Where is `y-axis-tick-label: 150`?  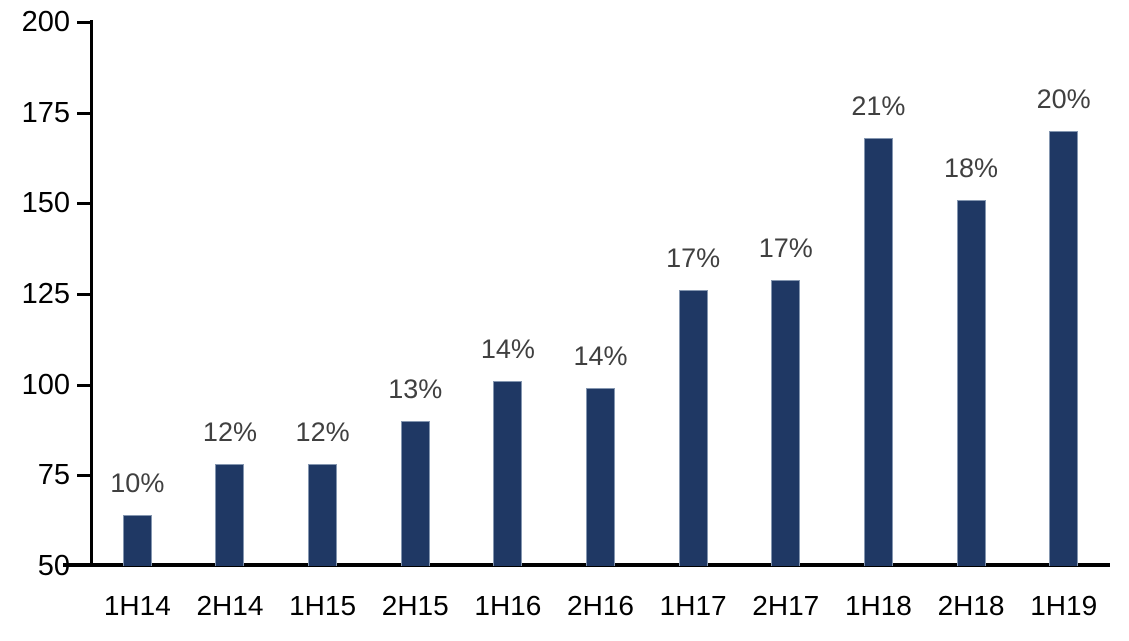 y-axis-tick-label: 150 is located at coordinates (45, 203).